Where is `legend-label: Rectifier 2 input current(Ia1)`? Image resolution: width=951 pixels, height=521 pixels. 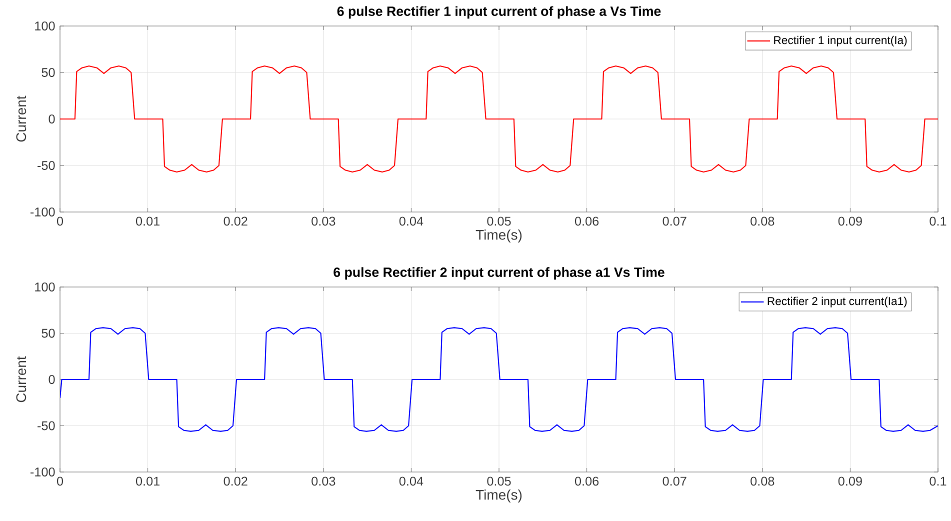 legend-label: Rectifier 2 input current(Ia1) is located at coordinates (837, 302).